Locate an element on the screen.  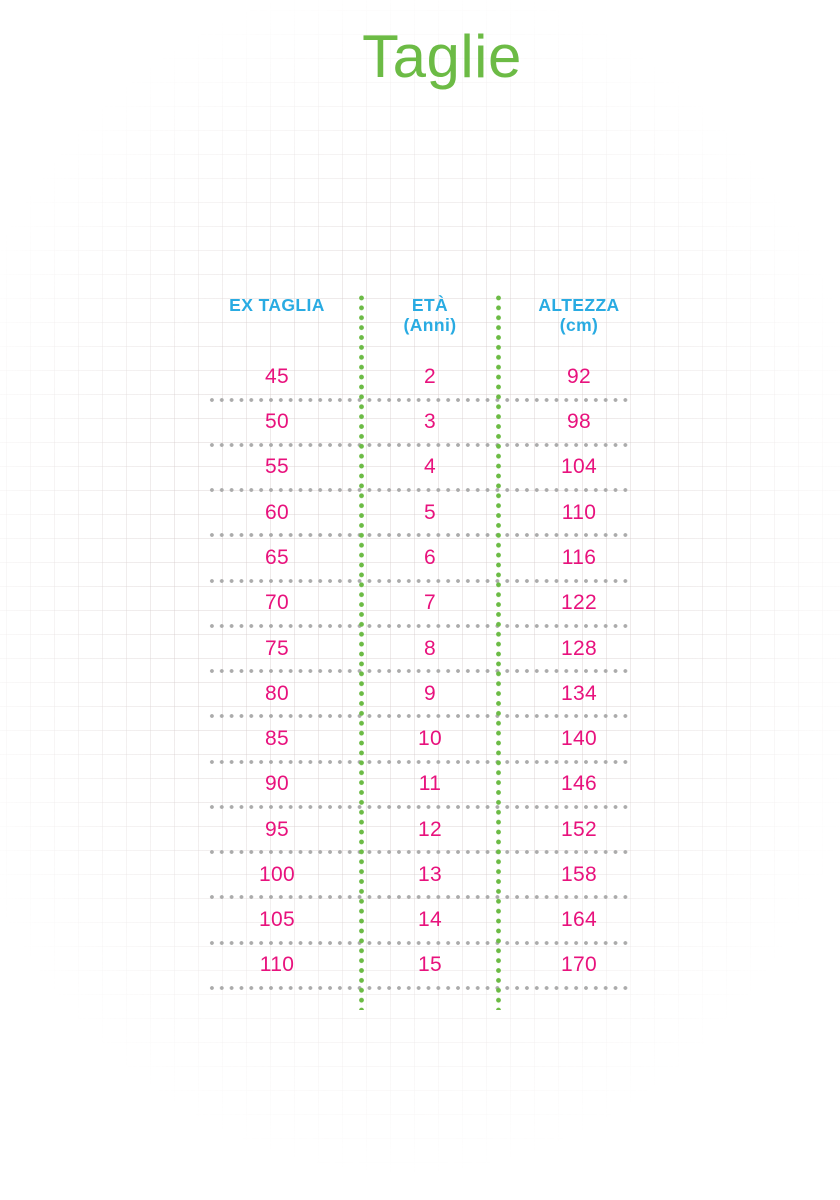
table-row: 105 14 164 is located at coordinates (420, 921).